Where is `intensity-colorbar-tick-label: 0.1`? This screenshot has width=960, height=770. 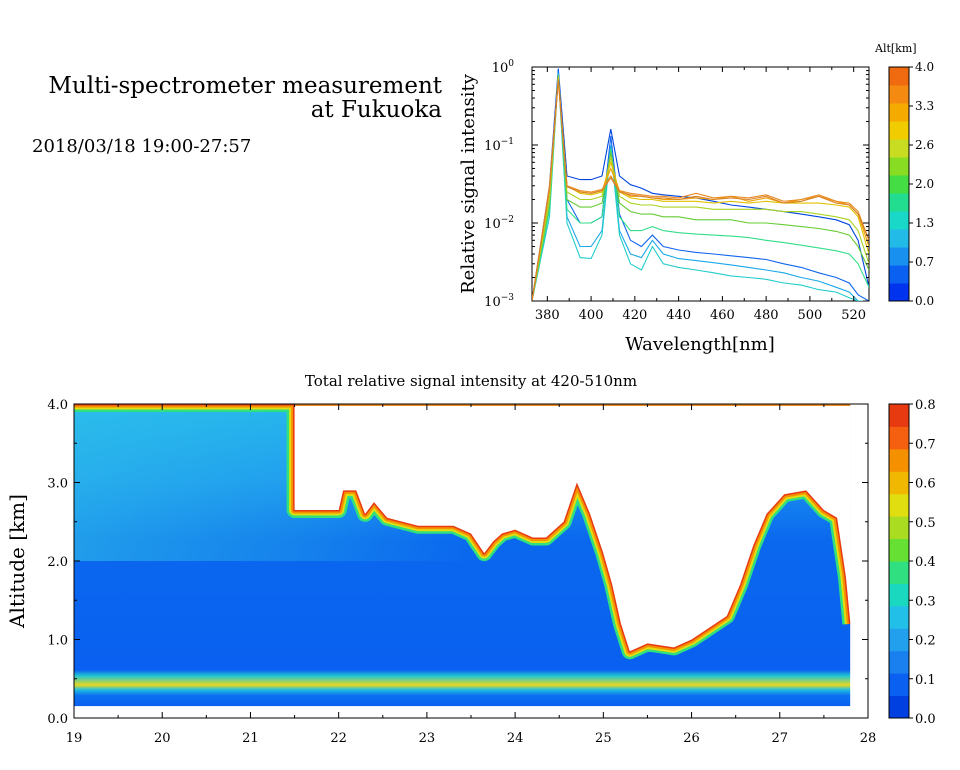
intensity-colorbar-tick-label: 0.1 is located at coordinates (925, 680).